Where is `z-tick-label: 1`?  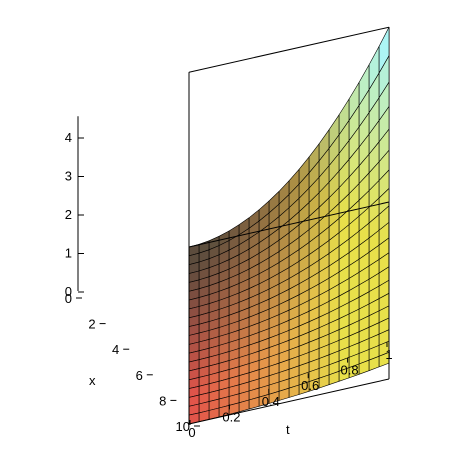
z-tick-label: 1 is located at coordinates (68, 253).